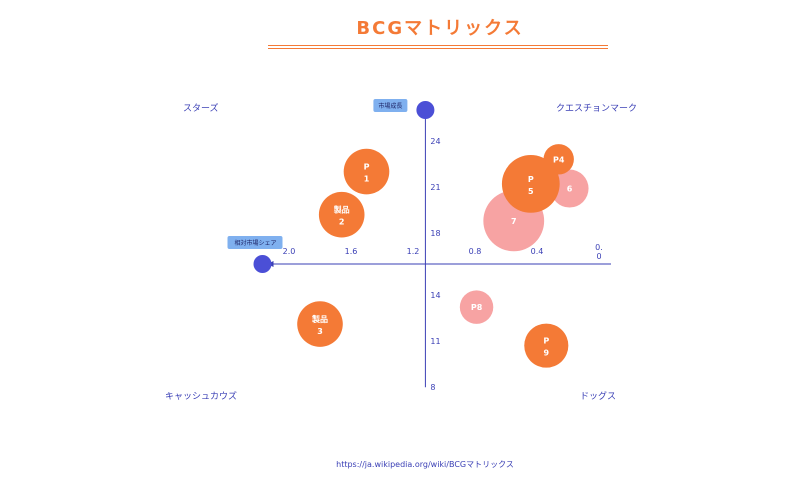 This screenshot has width=800, height=495. Describe the element at coordinates (537, 251) in the screenshot. I see `x-tick-label: 0.4` at that location.